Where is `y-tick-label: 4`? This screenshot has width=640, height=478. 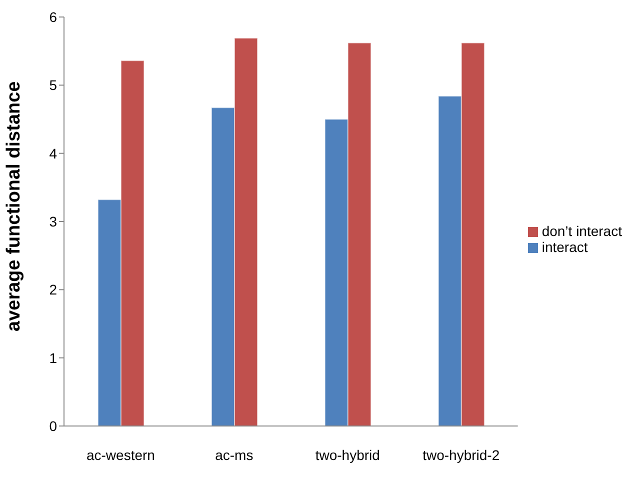
y-tick-label: 4 is located at coordinates (53, 153).